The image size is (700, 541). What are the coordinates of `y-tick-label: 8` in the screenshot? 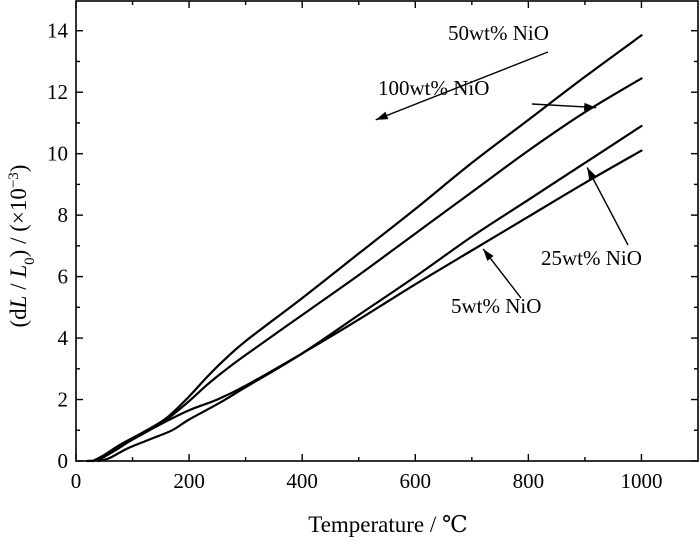 It's located at (63, 215).